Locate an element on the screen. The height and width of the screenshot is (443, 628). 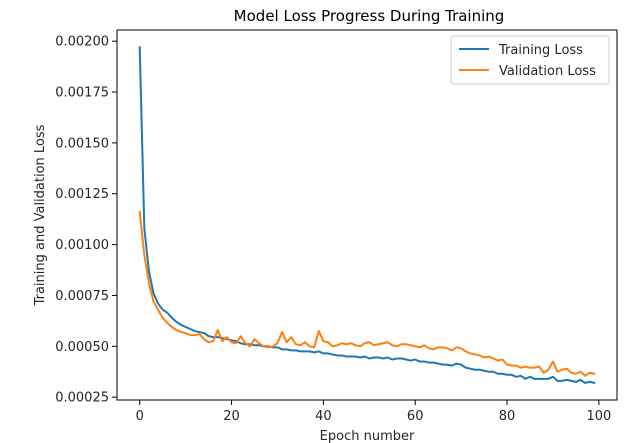
legend: Training Loss Validation Loss is located at coordinates (530, 60).